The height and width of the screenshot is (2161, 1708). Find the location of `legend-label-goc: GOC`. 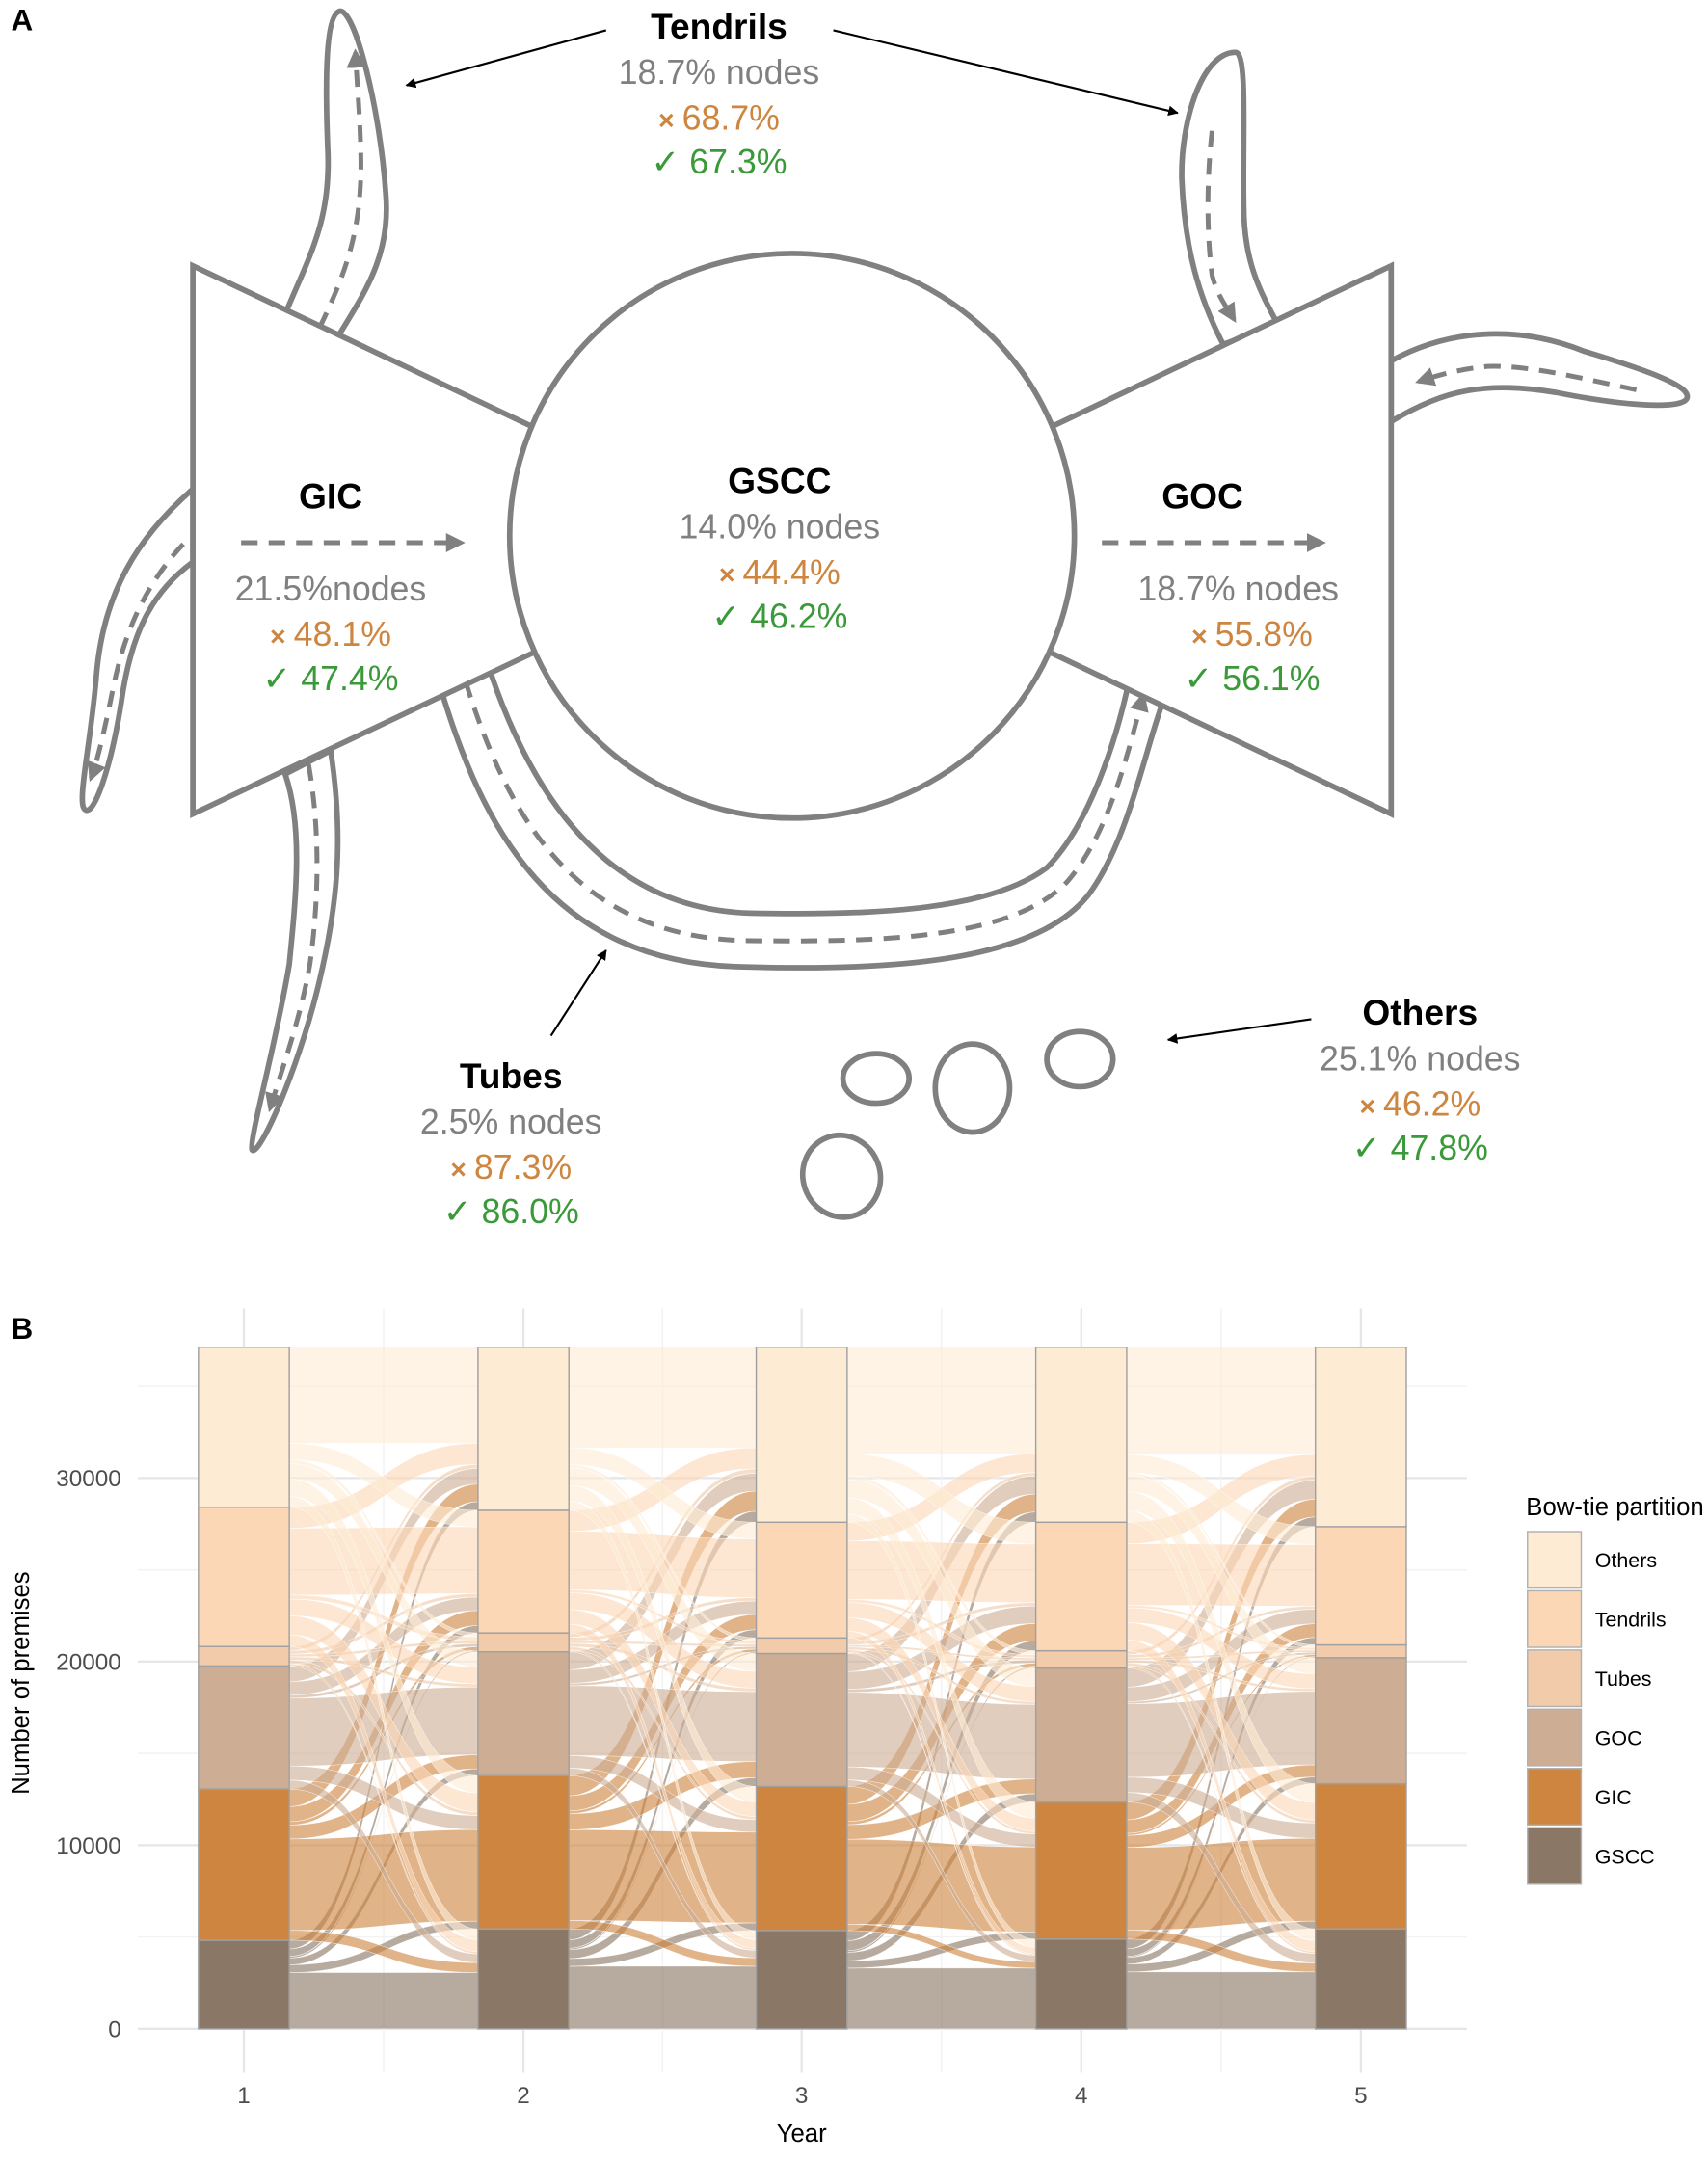

legend-label-goc: GOC is located at coordinates (1618, 1737).